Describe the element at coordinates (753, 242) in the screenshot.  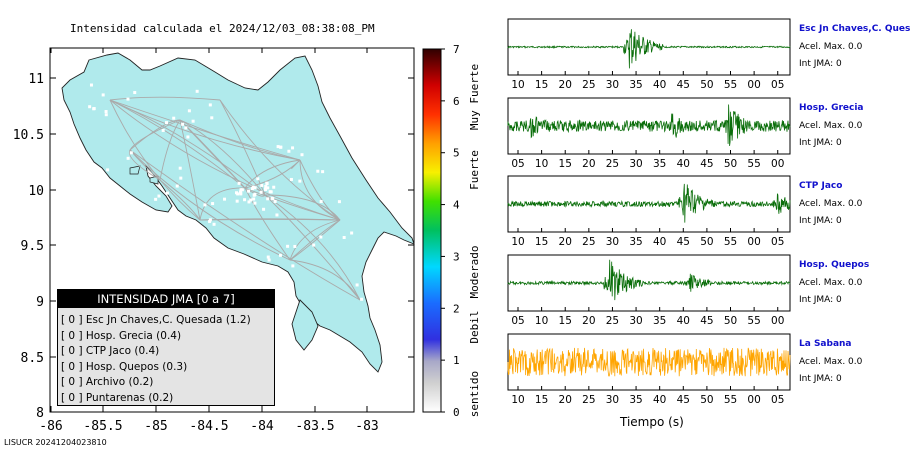
I see `time-tick-label: 00` at that location.